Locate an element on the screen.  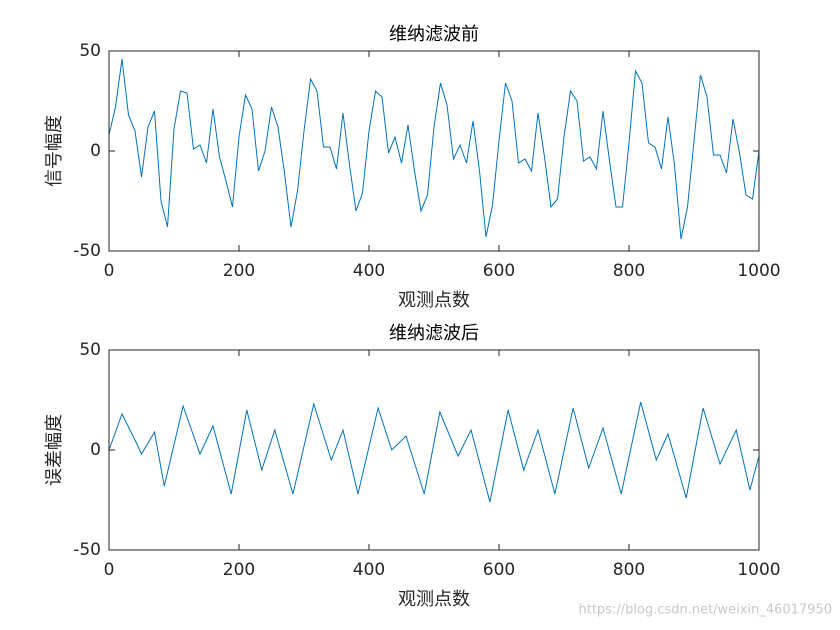
y-axis-label: 信号幅度 is located at coordinates (54, 151).